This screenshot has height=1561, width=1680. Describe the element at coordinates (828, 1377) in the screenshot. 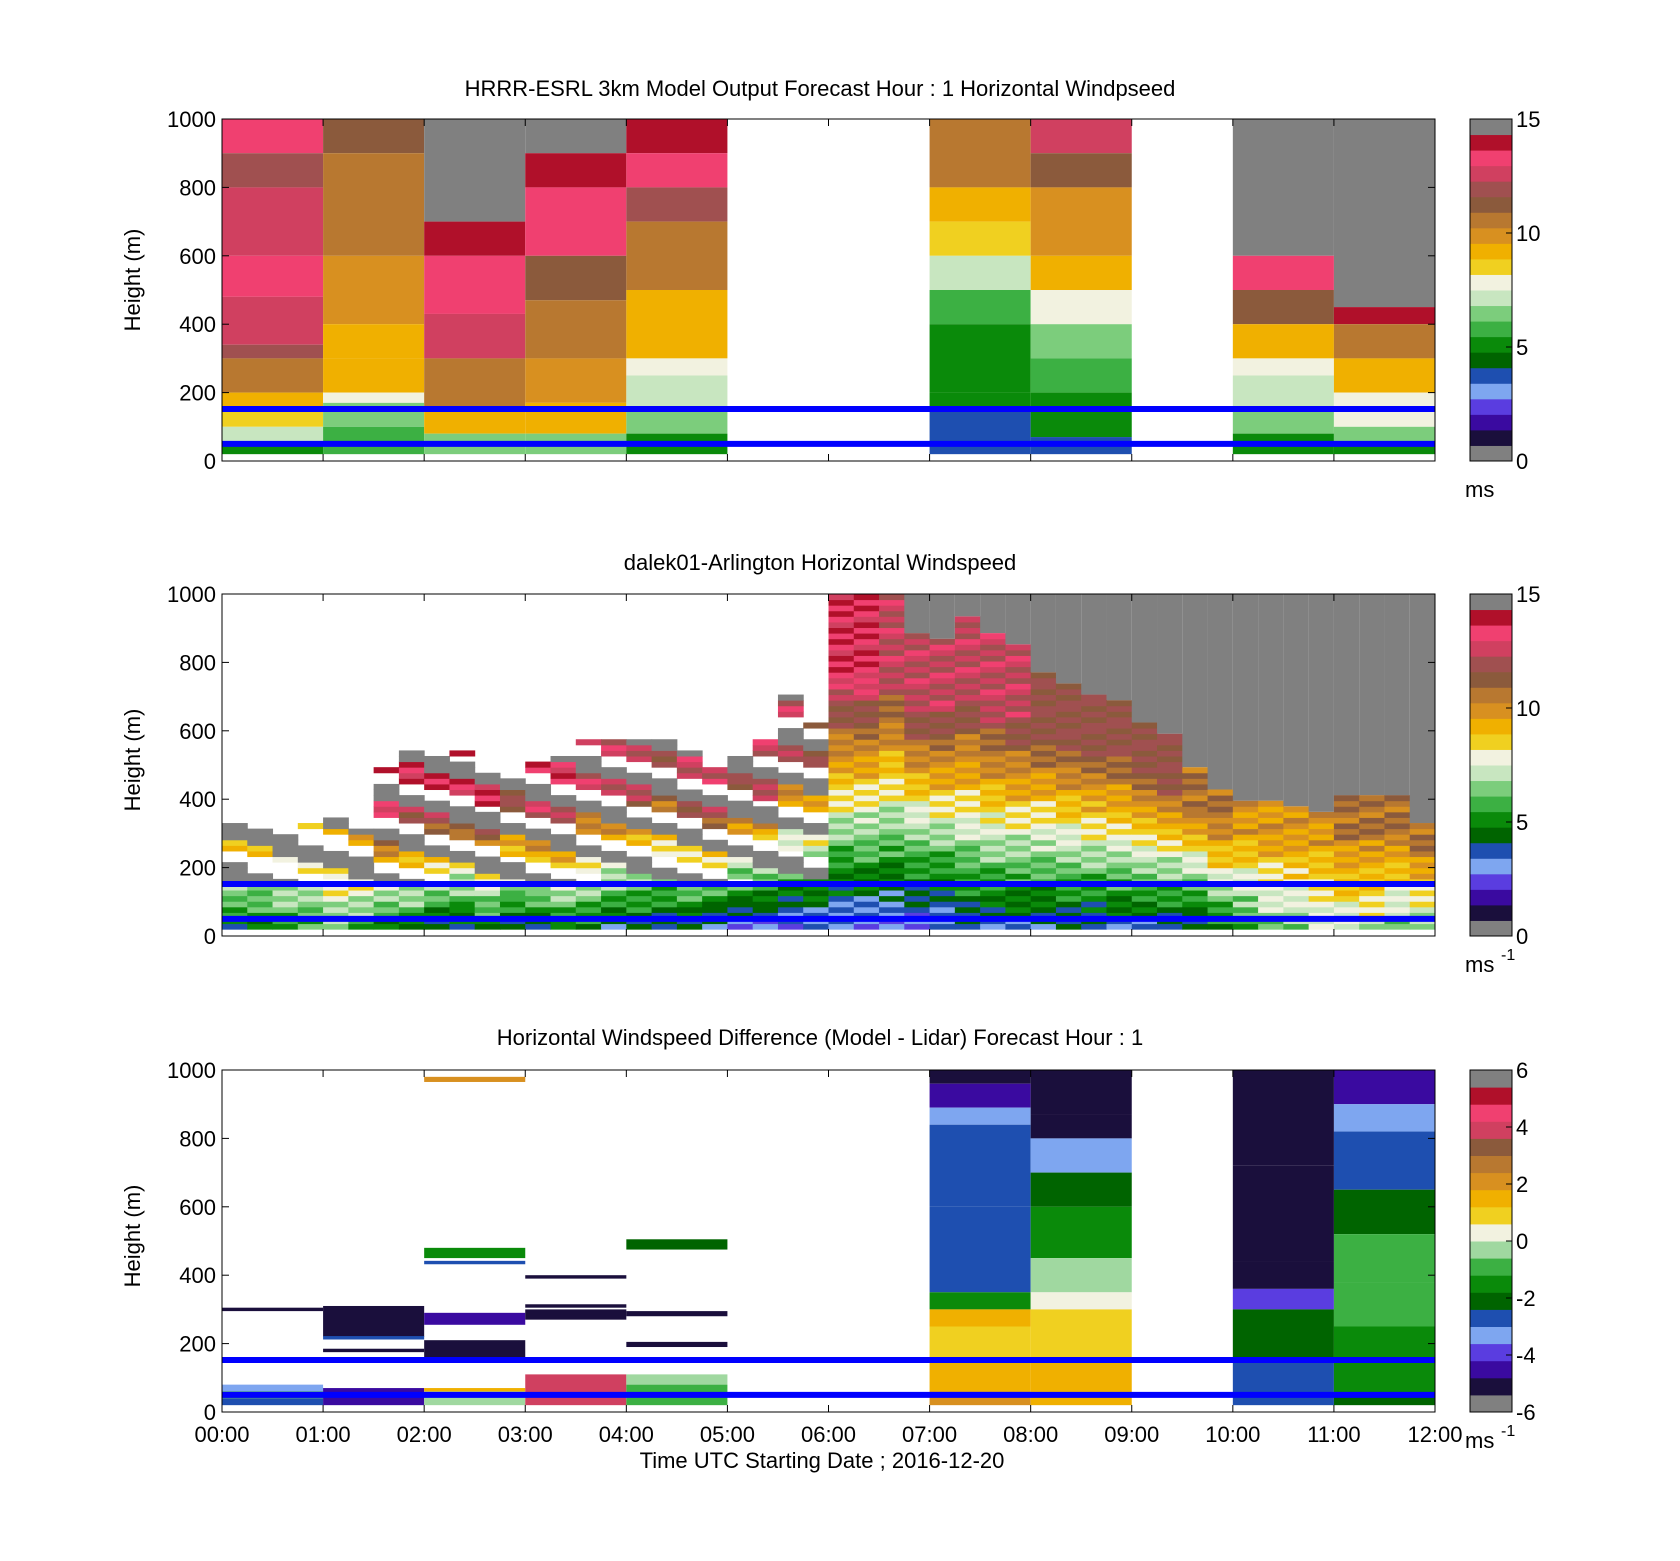

I see `reference-lines` at that location.